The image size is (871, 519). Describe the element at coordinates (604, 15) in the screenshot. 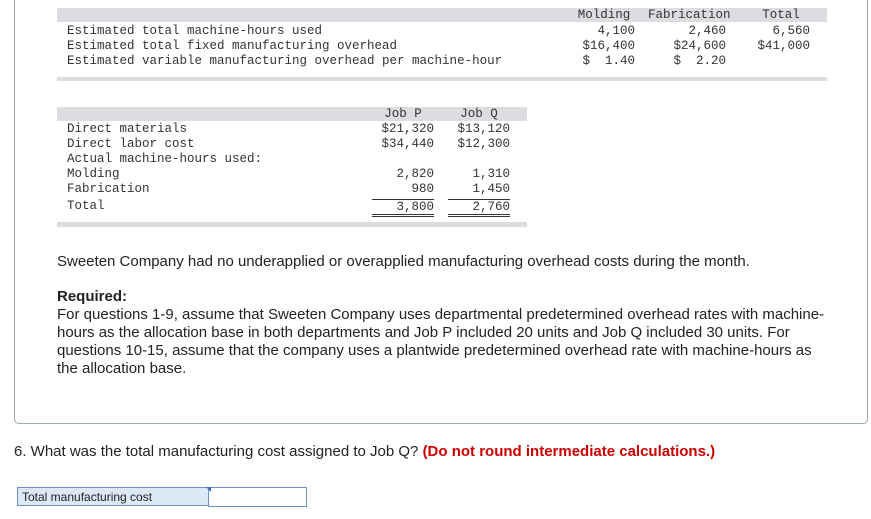

I see `column-header: Molding` at that location.